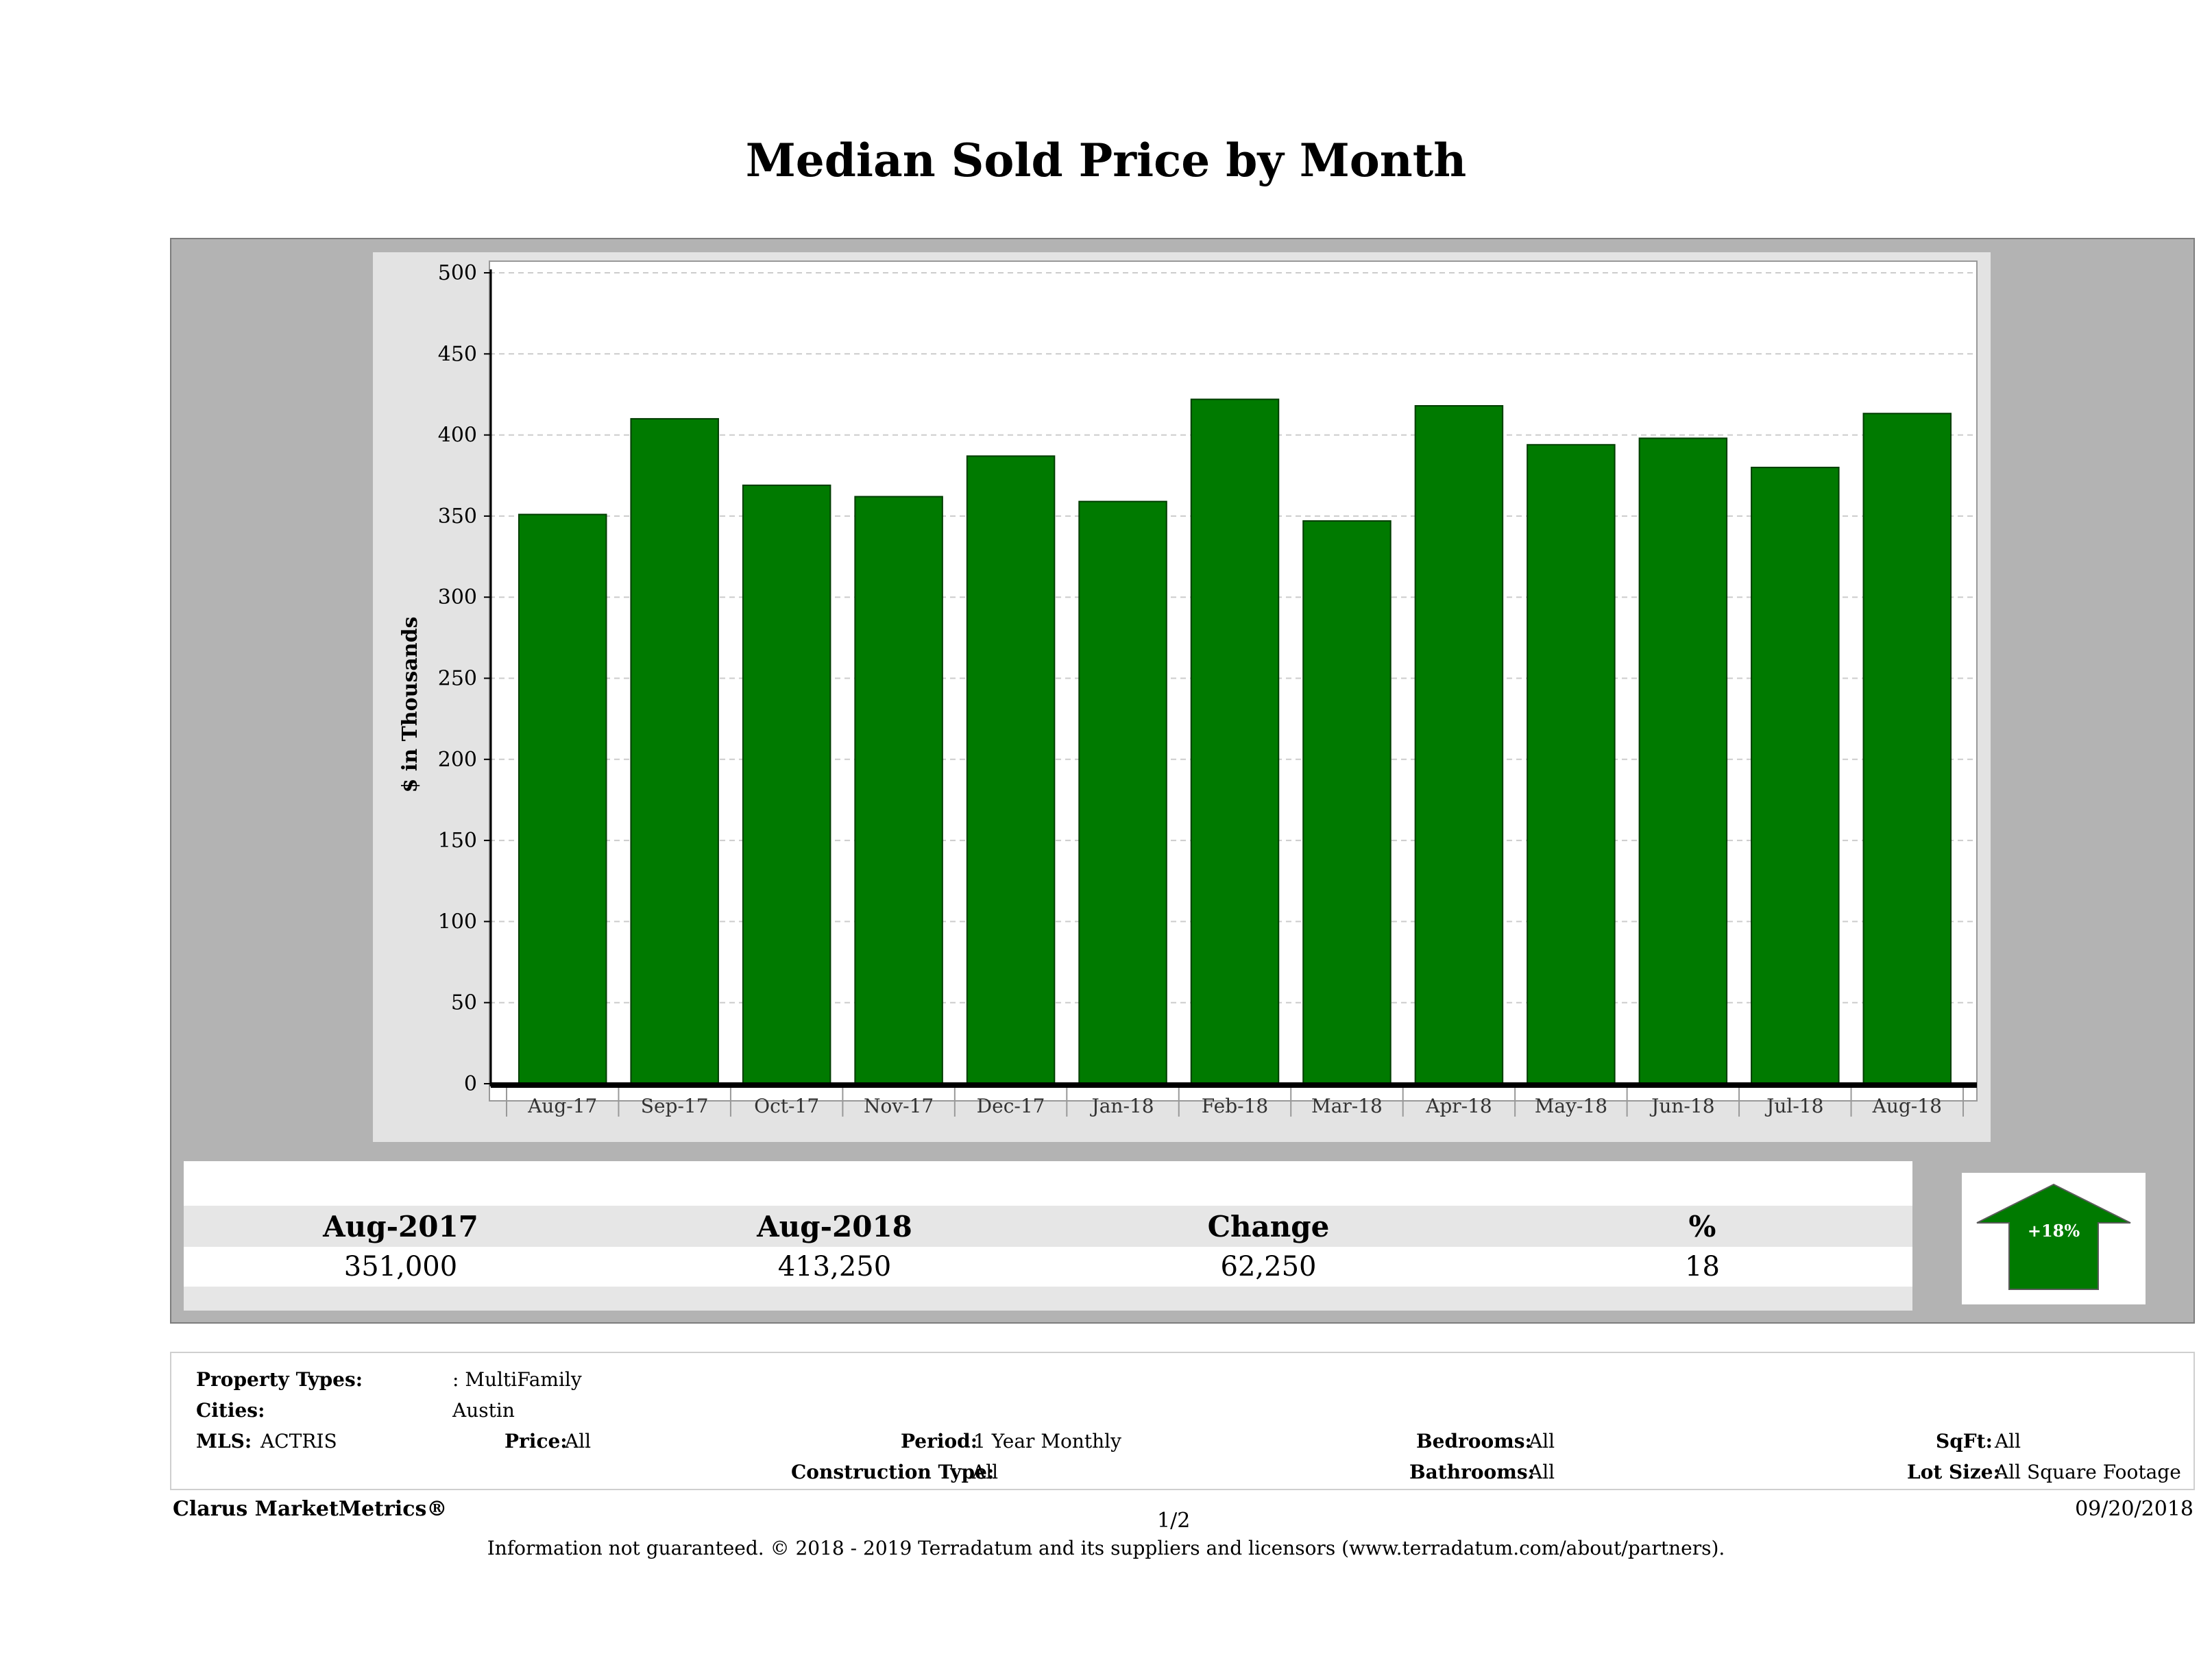 The height and width of the screenshot is (1678, 2212). I want to click on change-badge-label: +18%, so click(2054, 1231).